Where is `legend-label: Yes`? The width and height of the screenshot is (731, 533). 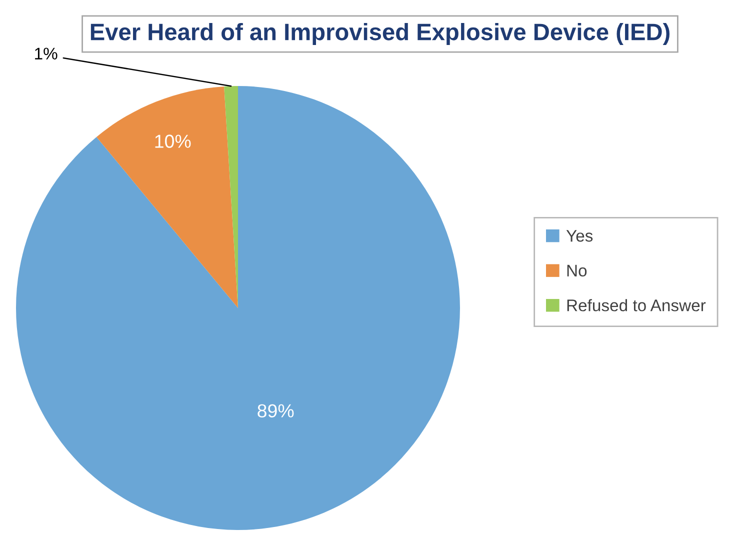 legend-label: Yes is located at coordinates (579, 236).